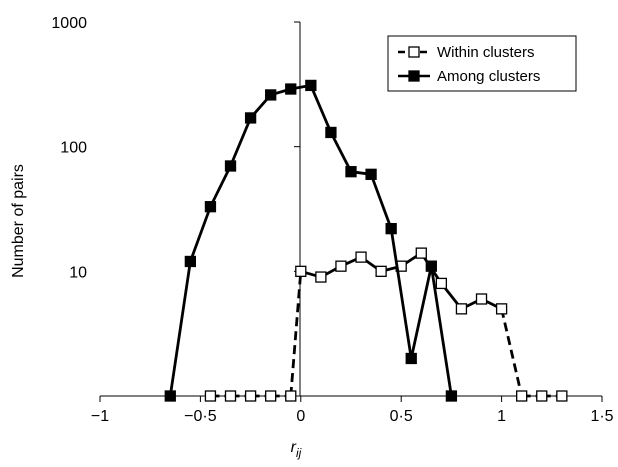  I want to click on x-tick-label: 0·5, so click(401, 416).